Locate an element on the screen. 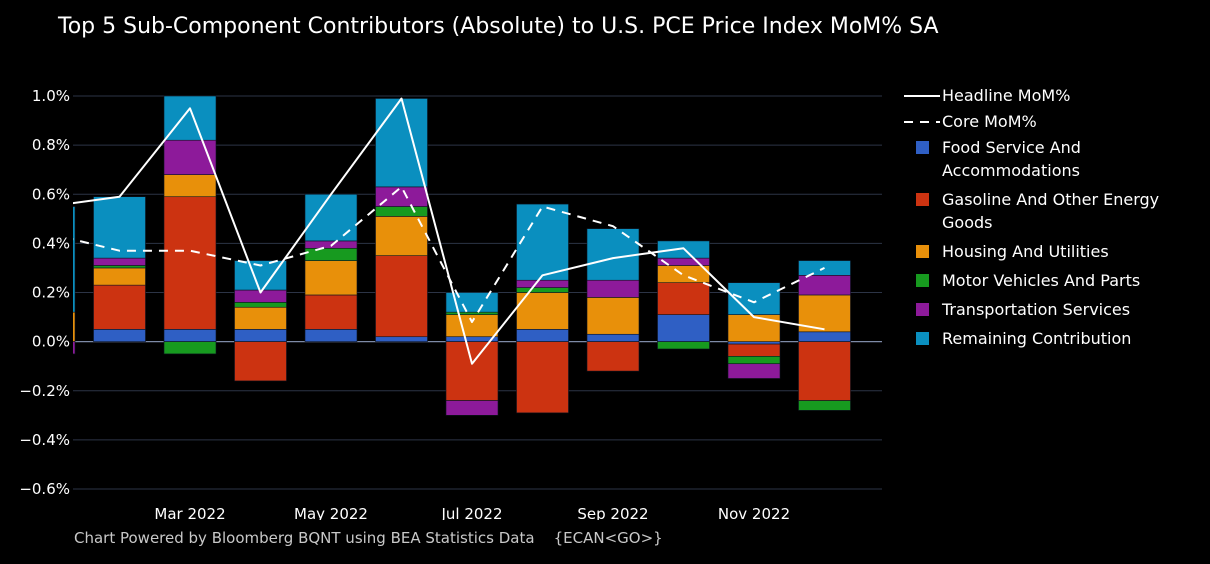 This screenshot has height=564, width=1210. legend-item: Headline MoM% is located at coordinates (1052, 95).